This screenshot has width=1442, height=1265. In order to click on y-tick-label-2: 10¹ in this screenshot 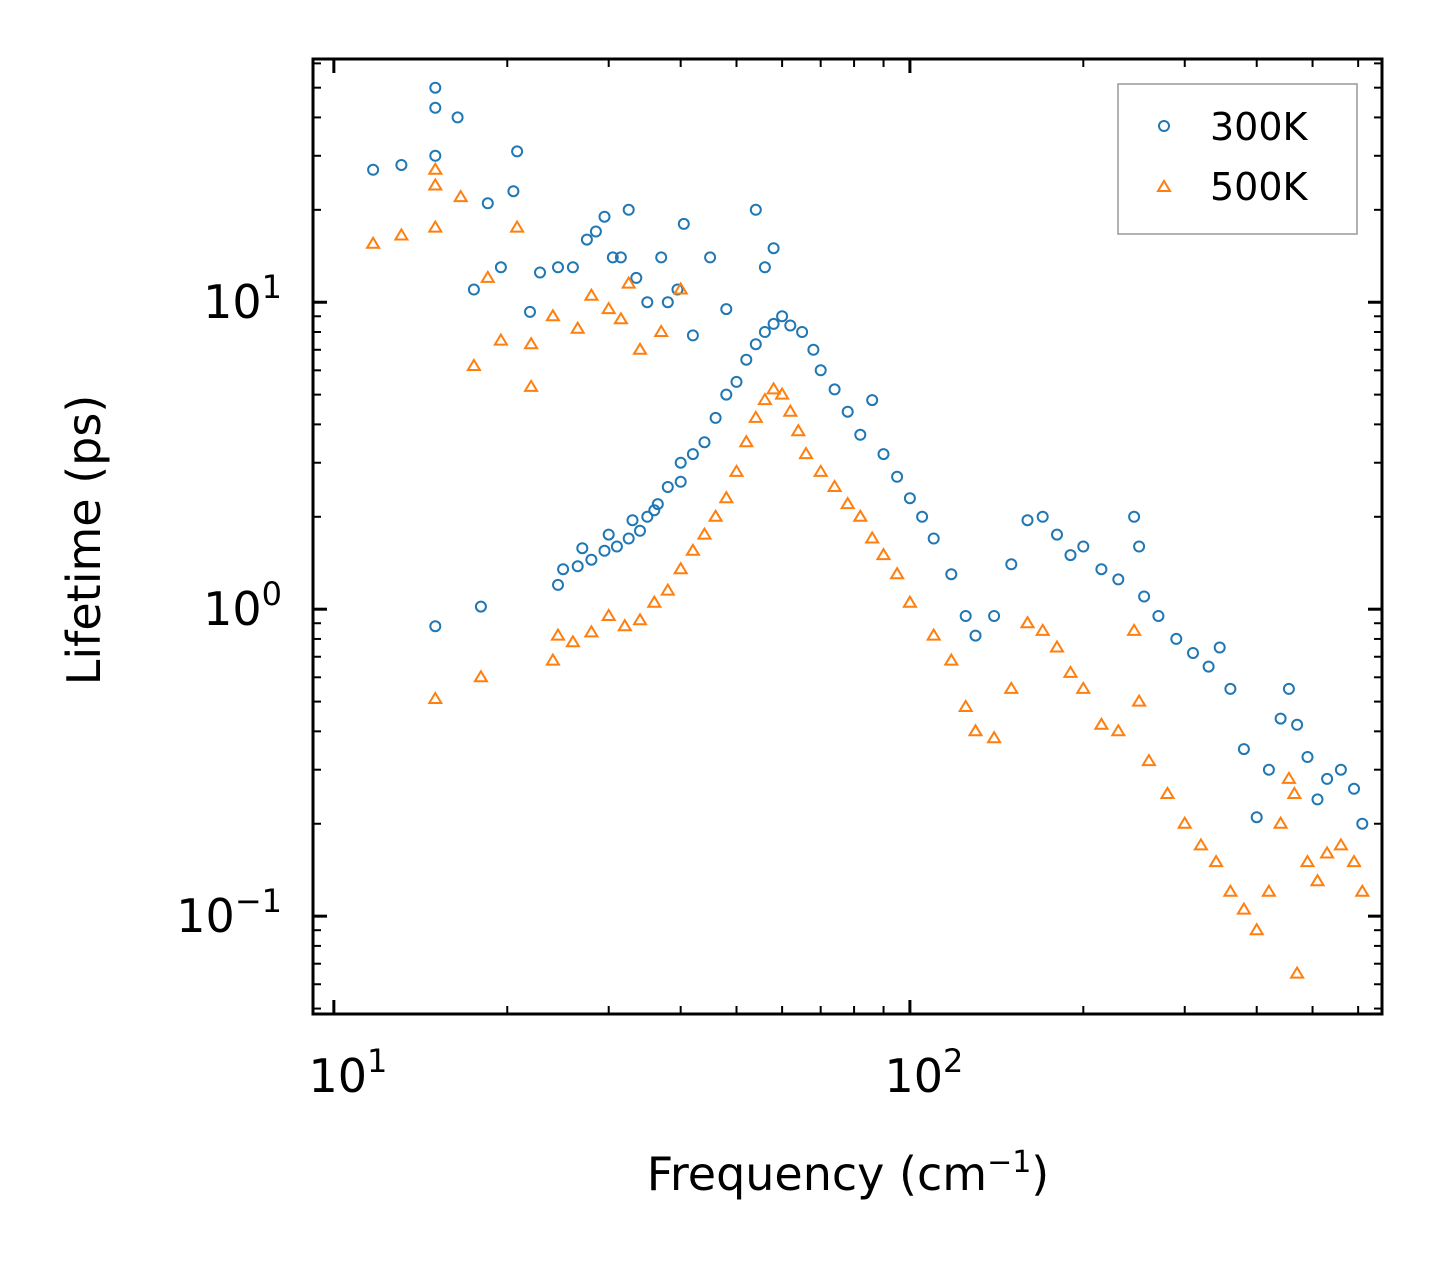, I will do `click(242, 298)`.